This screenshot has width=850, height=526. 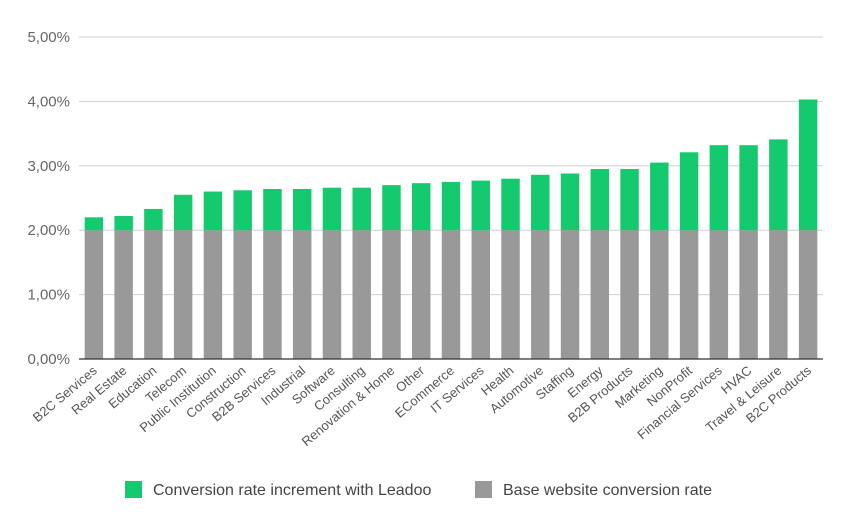 What do you see at coordinates (48, 198) in the screenshot?
I see `y-axis: 0,00% 1,00% 2,00% 3,00% 4,00% 5,00%` at bounding box center [48, 198].